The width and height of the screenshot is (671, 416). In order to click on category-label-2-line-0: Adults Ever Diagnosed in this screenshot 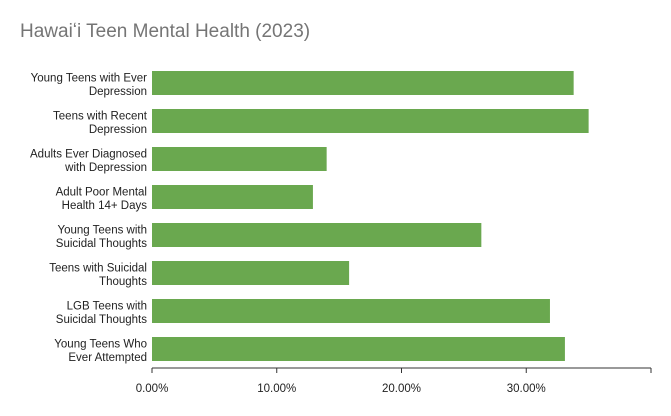, I will do `click(88, 155)`.